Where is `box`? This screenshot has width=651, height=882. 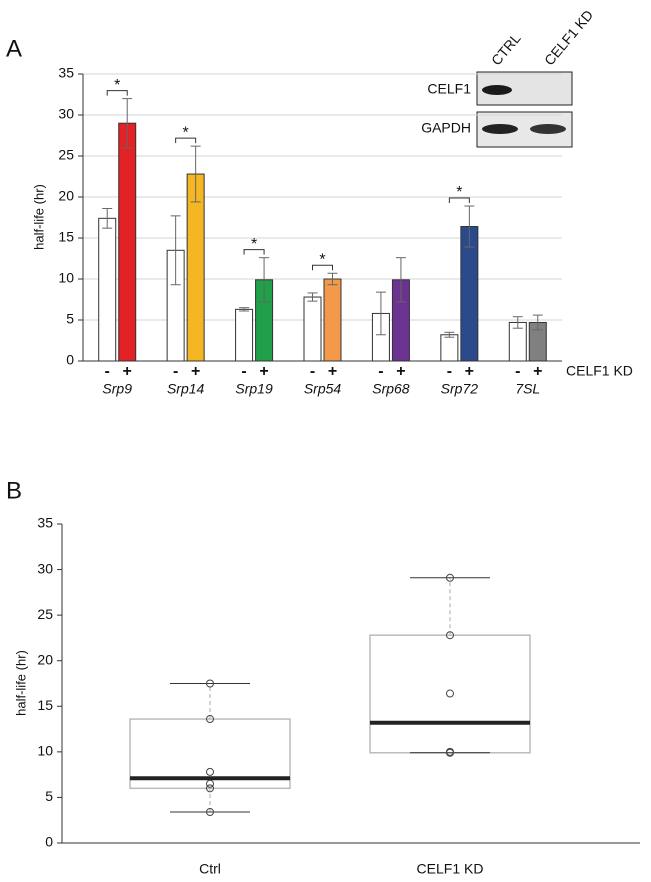
box is located at coordinates (450, 694).